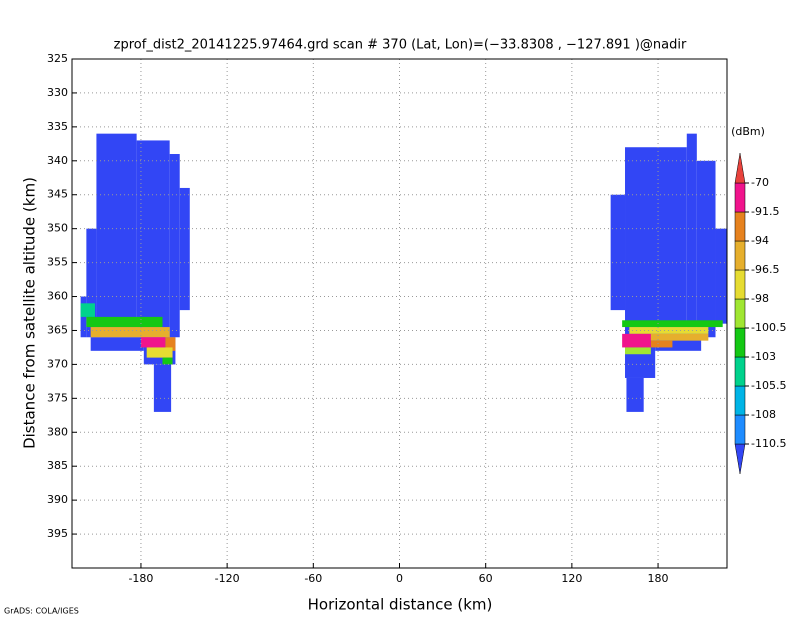 The height and width of the screenshot is (618, 800). Describe the element at coordinates (400, 605) in the screenshot. I see `x-axis-label: Horizontal distance (km)` at that location.